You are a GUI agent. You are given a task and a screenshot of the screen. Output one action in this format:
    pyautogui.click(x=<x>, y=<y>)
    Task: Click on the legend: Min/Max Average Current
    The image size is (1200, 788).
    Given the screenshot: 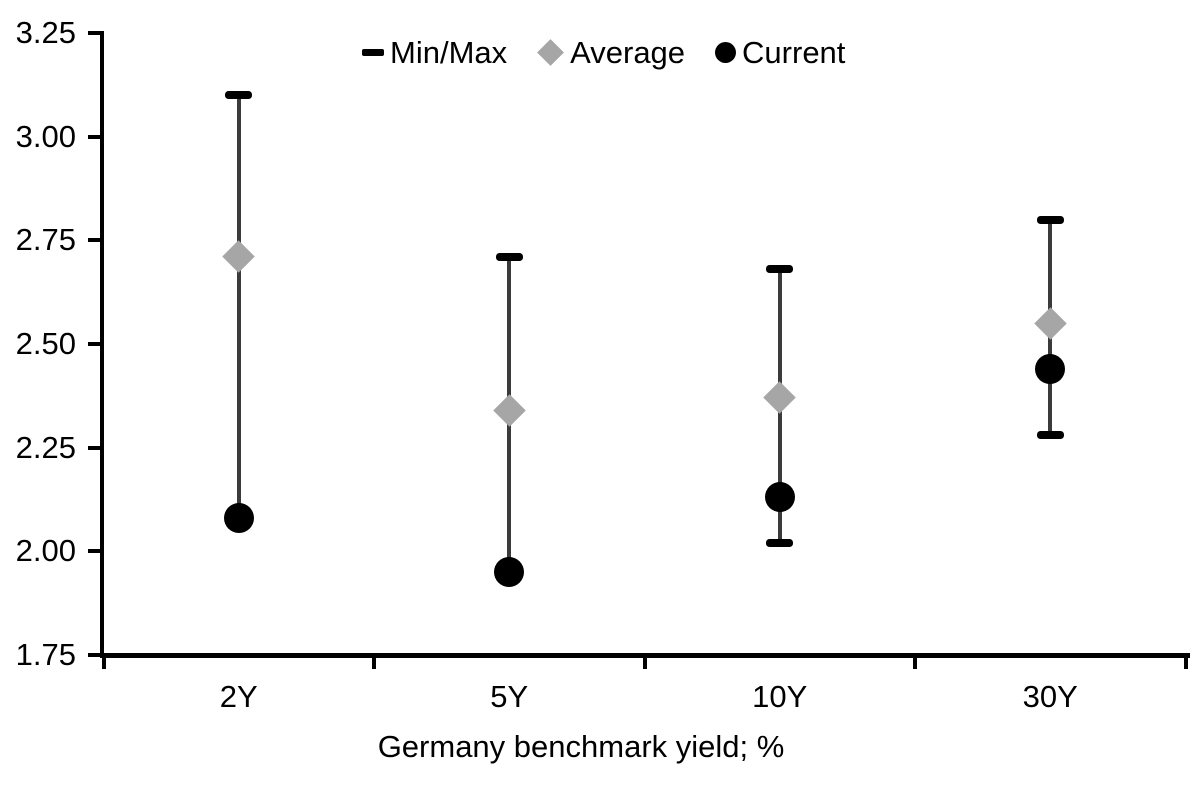 What is the action you would take?
    pyautogui.click(x=603, y=52)
    